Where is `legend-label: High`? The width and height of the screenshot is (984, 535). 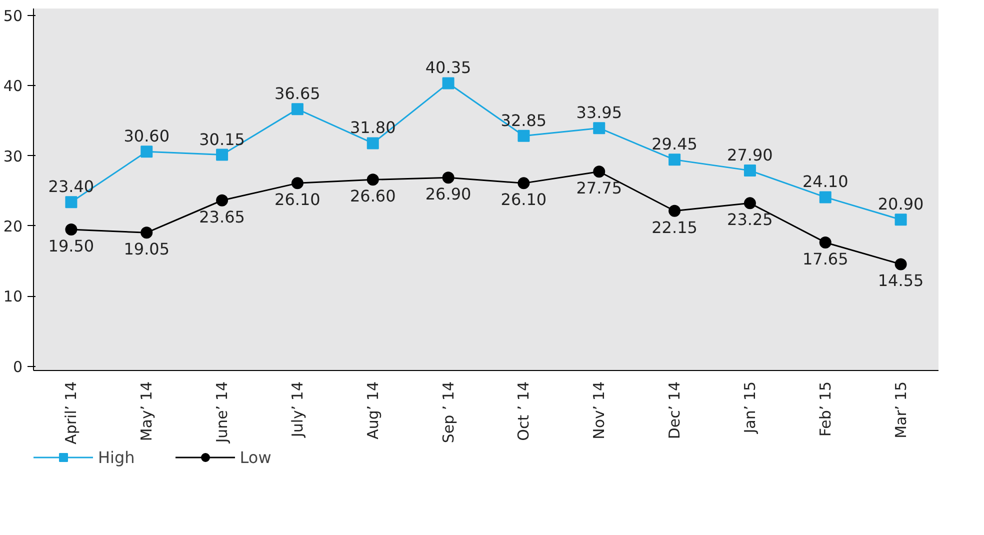
legend-label: High is located at coordinates (116, 457).